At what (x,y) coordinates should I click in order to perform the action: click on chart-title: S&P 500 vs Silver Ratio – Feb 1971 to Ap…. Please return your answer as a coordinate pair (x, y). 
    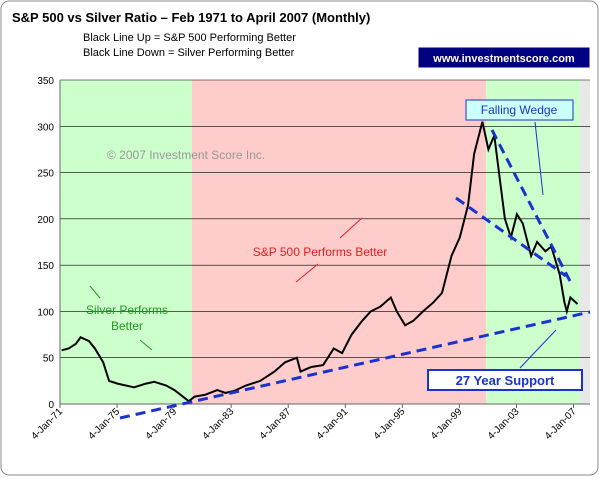
    Looking at the image, I should click on (191, 17).